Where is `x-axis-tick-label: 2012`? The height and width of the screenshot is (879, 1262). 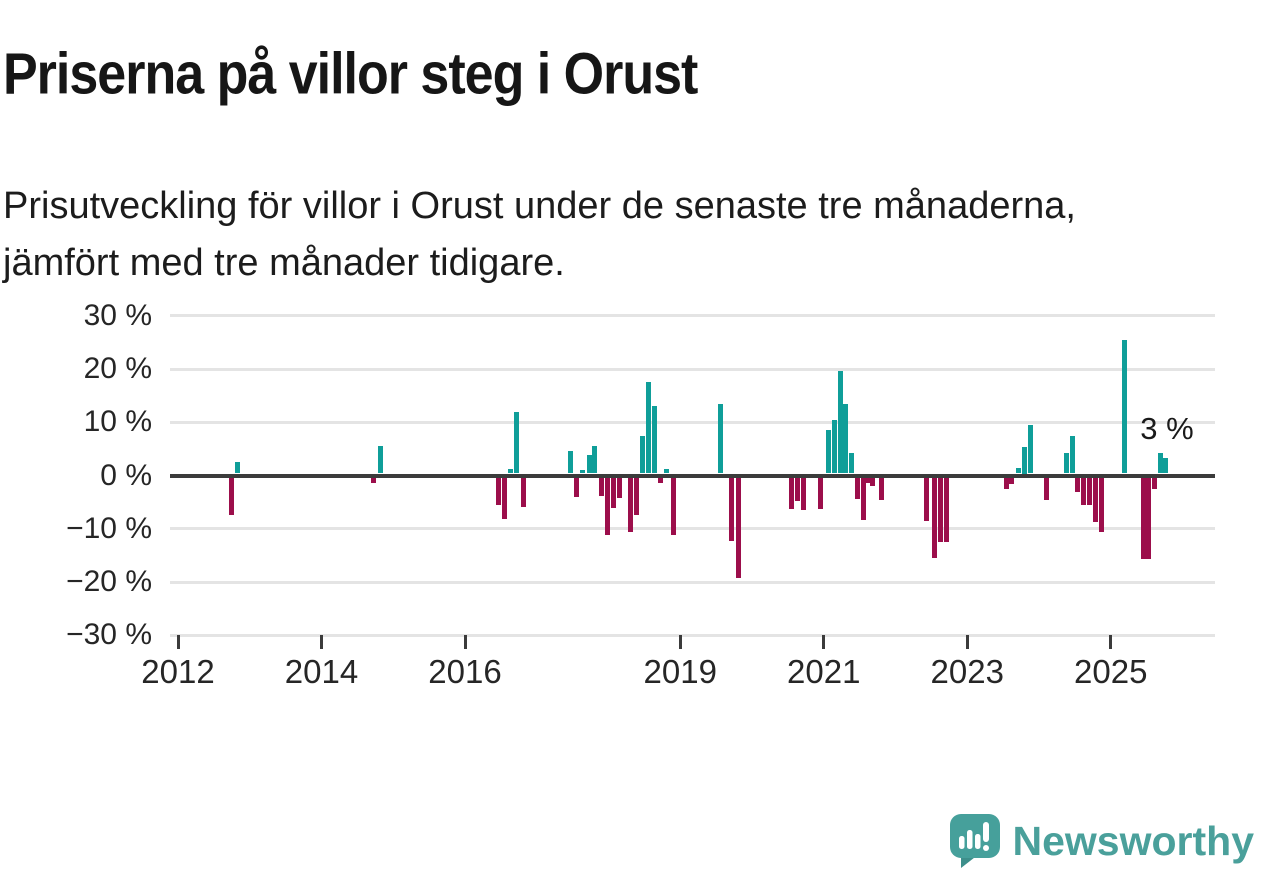
x-axis-tick-label: 2012 is located at coordinates (178, 672).